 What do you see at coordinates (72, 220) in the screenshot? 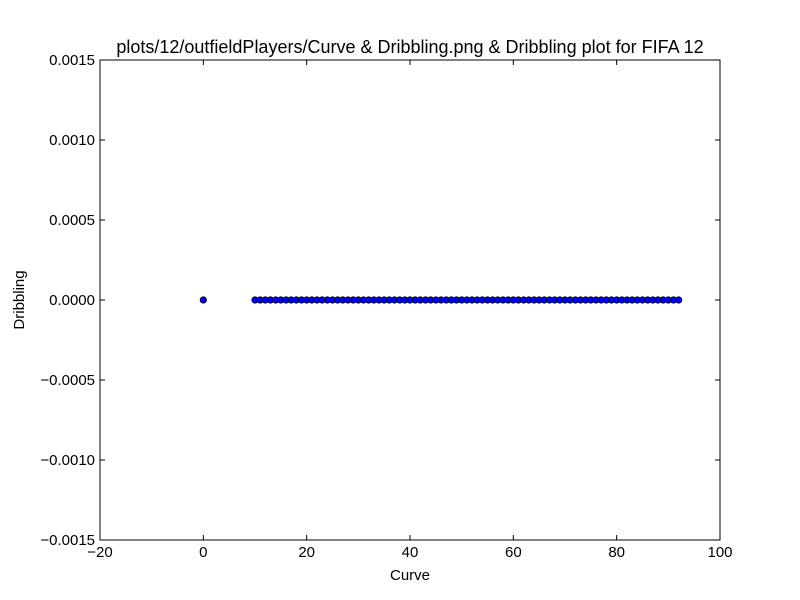
I see `y-tick-label: 0.0005` at bounding box center [72, 220].